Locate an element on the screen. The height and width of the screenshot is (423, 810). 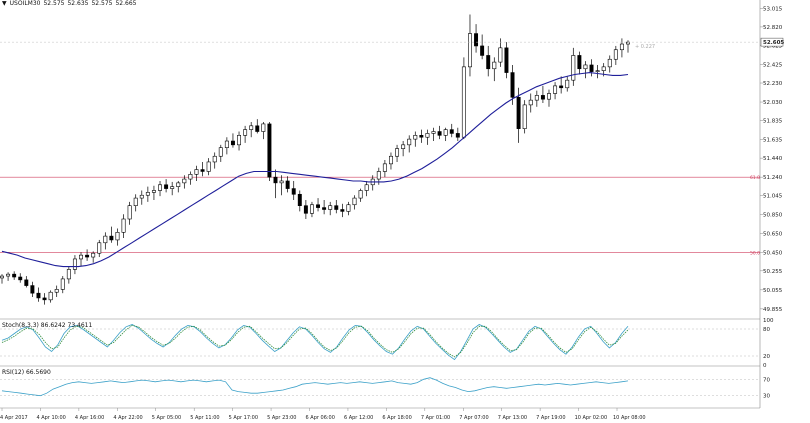
time-axis-label: 5 Apr 05:00 is located at coordinates (166, 418).